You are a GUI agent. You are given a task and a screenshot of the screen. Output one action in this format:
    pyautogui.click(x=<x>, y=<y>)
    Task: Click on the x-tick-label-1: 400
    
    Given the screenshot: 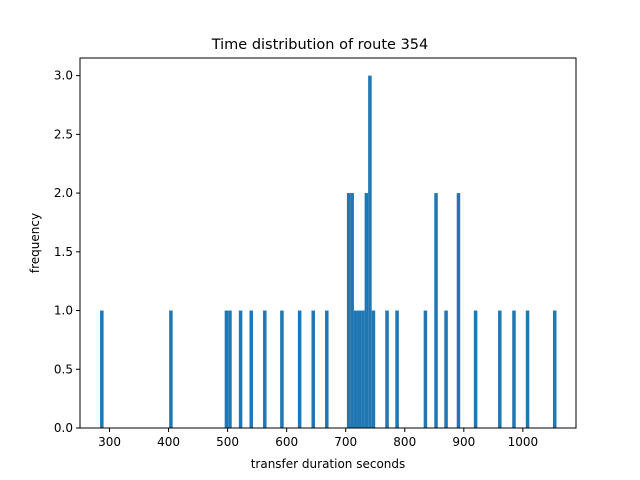 What is the action you would take?
    pyautogui.click(x=168, y=442)
    